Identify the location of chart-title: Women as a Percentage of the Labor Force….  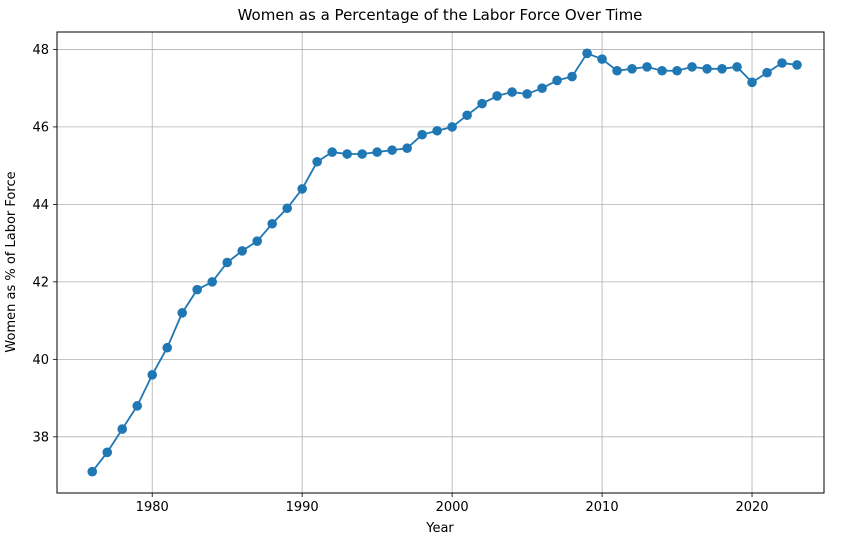
(440, 15).